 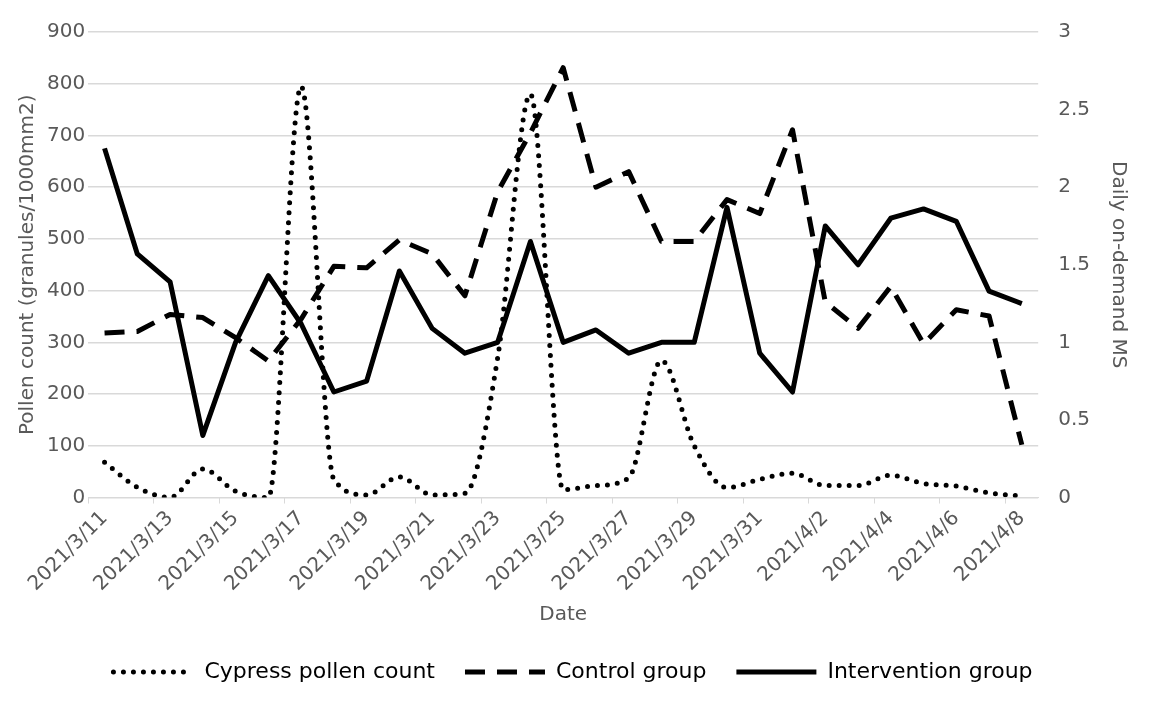 I want to click on y-tick-label: 900, so click(x=66, y=30).